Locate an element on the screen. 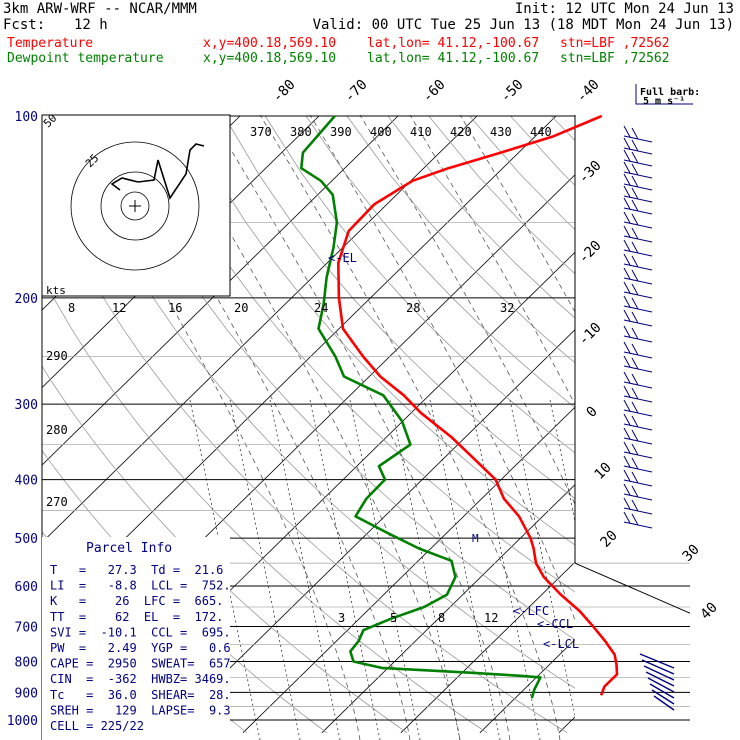 This screenshot has height=740, width=740. pressure-label: 200 is located at coordinates (26, 299).